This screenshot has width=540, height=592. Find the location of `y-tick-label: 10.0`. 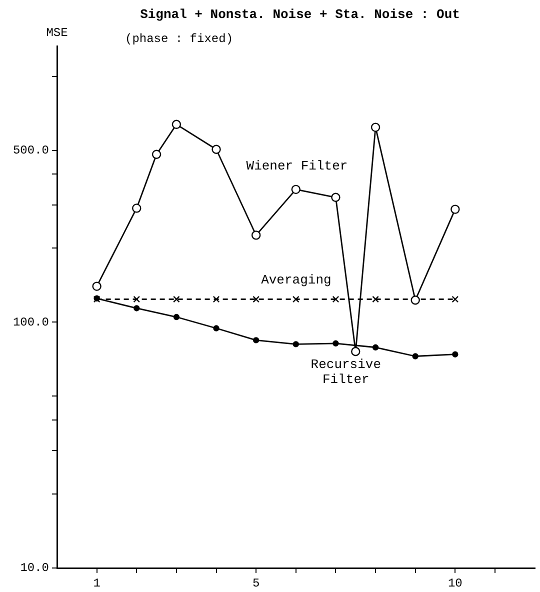

y-tick-label: 10.0 is located at coordinates (34, 568).